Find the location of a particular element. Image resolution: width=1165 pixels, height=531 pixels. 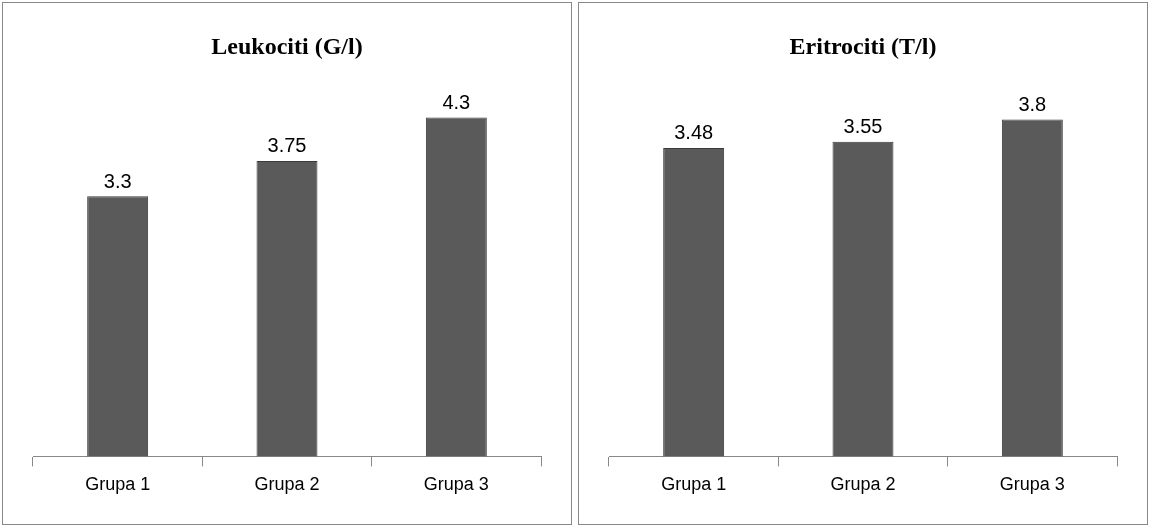

data-label: 3.3 is located at coordinates (117, 180).